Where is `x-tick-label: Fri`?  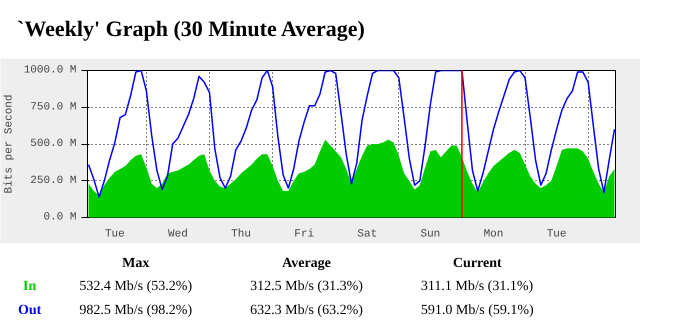
x-tick-label: Fri is located at coordinates (304, 234).